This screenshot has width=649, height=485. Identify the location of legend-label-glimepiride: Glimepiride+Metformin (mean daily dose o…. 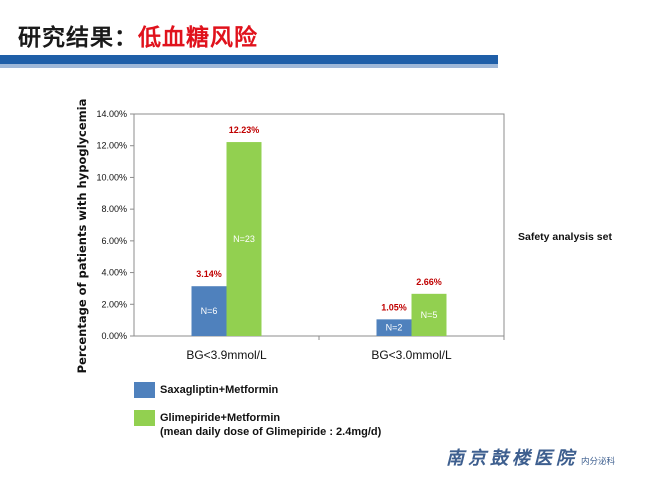
(270, 425).